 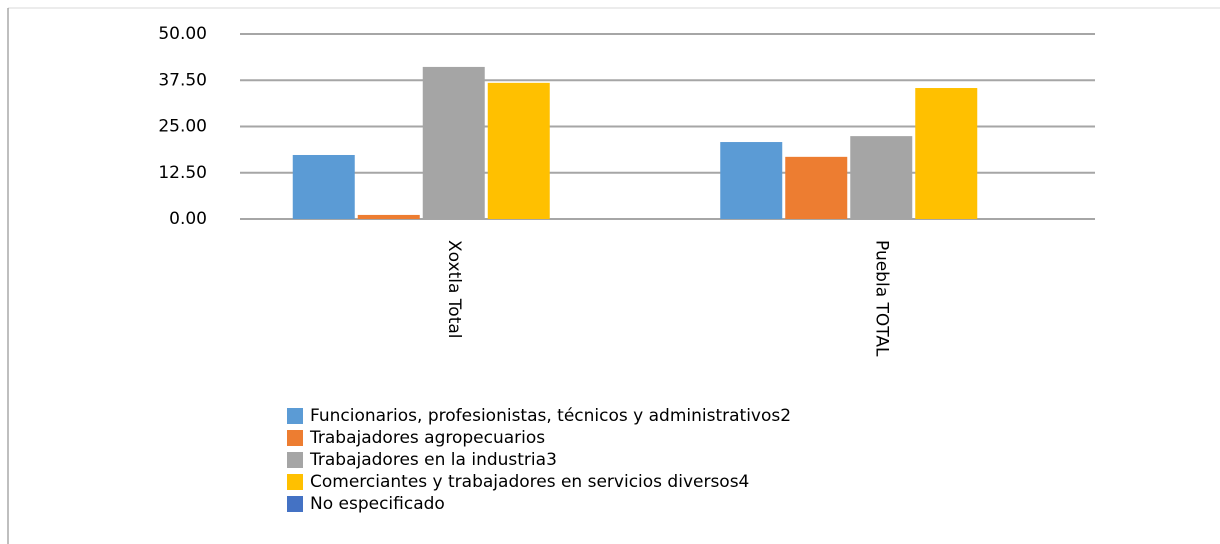 What do you see at coordinates (182, 80) in the screenshot?
I see `y-tick-label: 37.50` at bounding box center [182, 80].